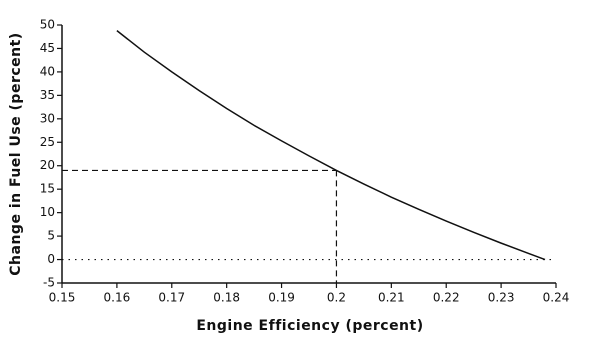 This screenshot has width=600, height=350. I want to click on y-tick-label: 50, so click(47, 25).